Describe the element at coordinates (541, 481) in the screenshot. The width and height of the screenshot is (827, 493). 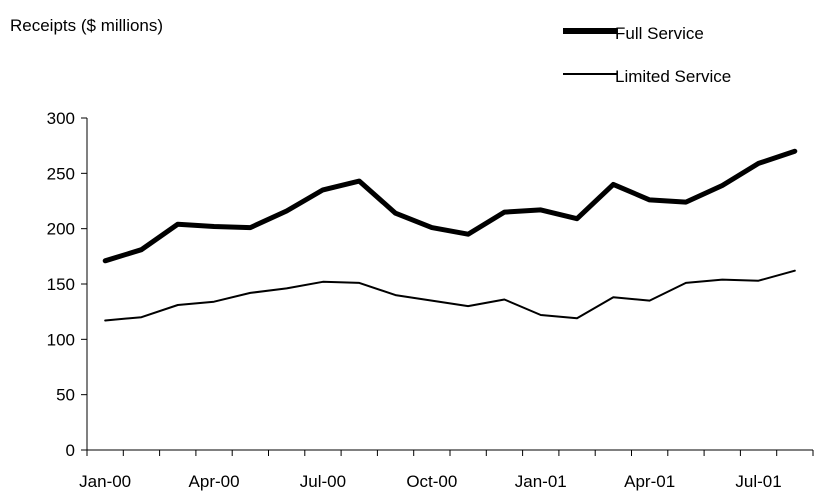
I see `x-tick-label-Jan-01: Jan-01` at that location.